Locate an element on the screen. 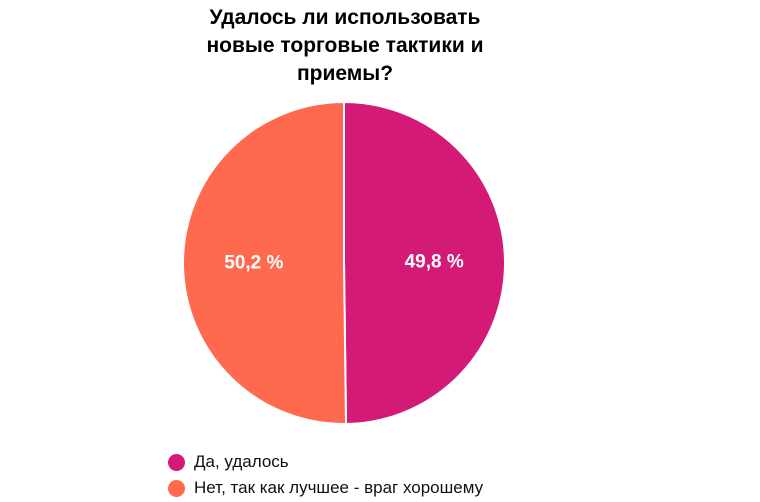  legend-item-yes: Да, удалось is located at coordinates (325, 462).